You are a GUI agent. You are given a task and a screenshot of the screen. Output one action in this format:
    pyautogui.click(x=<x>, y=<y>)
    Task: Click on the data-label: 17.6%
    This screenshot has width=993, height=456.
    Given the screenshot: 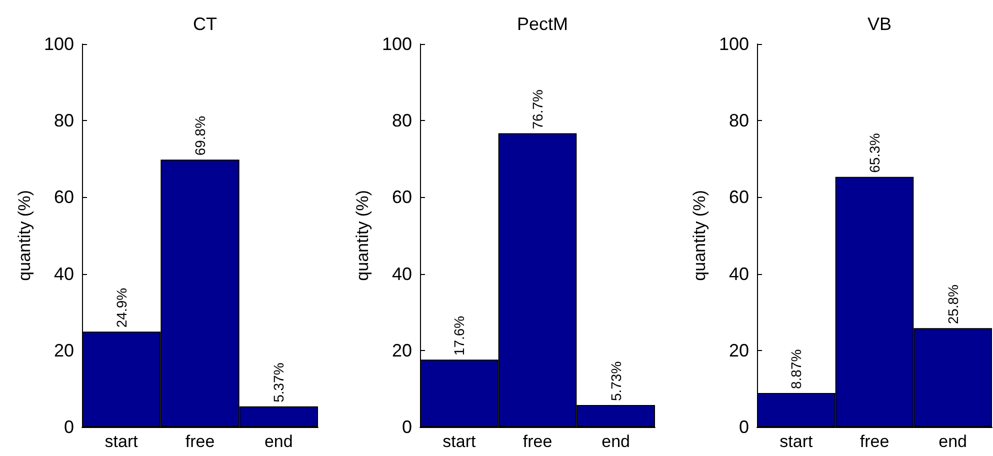 What is the action you would take?
    pyautogui.click(x=459, y=336)
    